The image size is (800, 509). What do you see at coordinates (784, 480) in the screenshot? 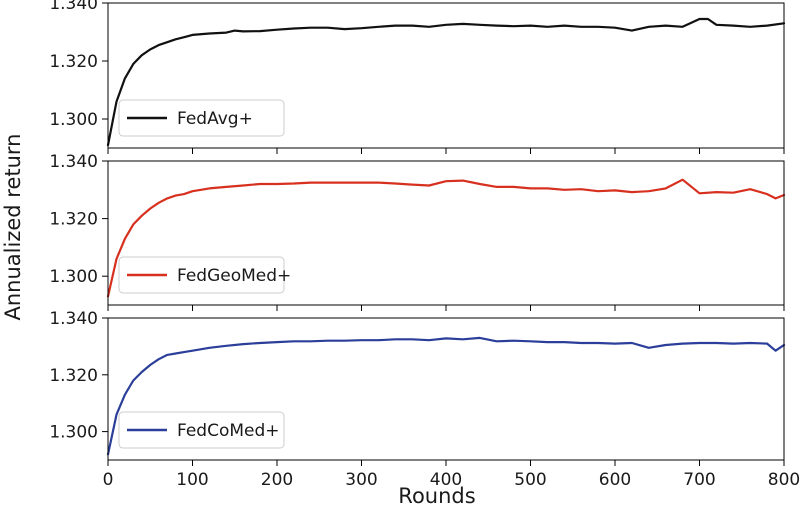
I see `x-tick-label: 800` at bounding box center [784, 480].